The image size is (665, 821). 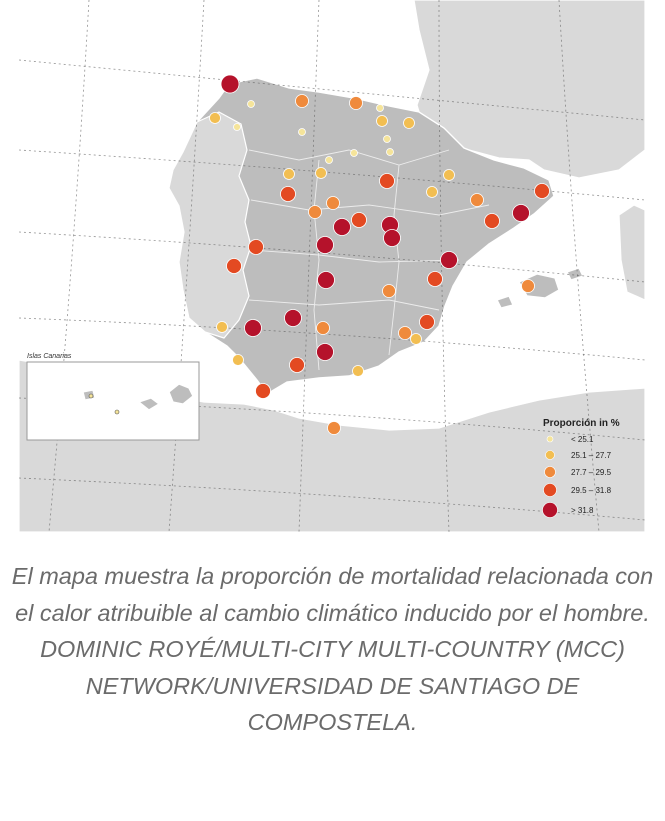 I want to click on point-pamplona, so click(x=409, y=123).